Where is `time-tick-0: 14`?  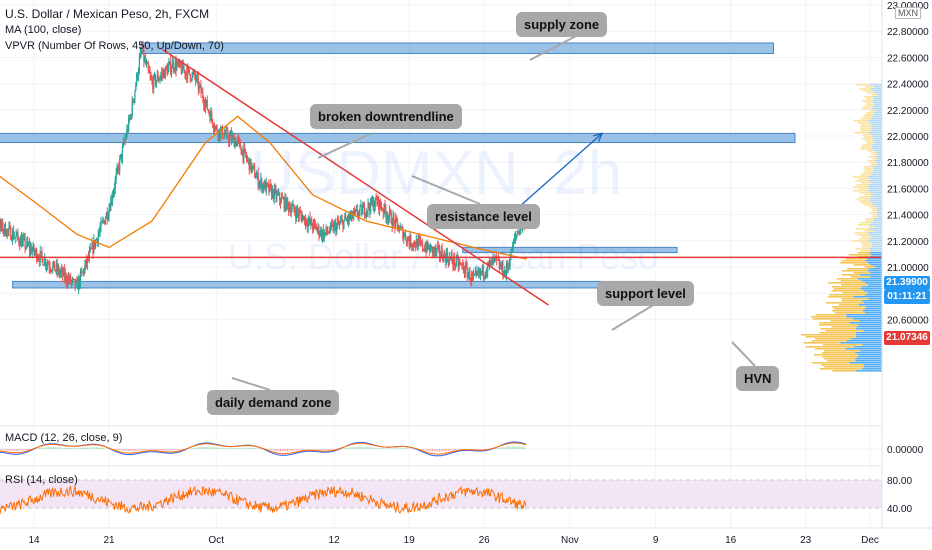
time-tick-0: 14 is located at coordinates (34, 540).